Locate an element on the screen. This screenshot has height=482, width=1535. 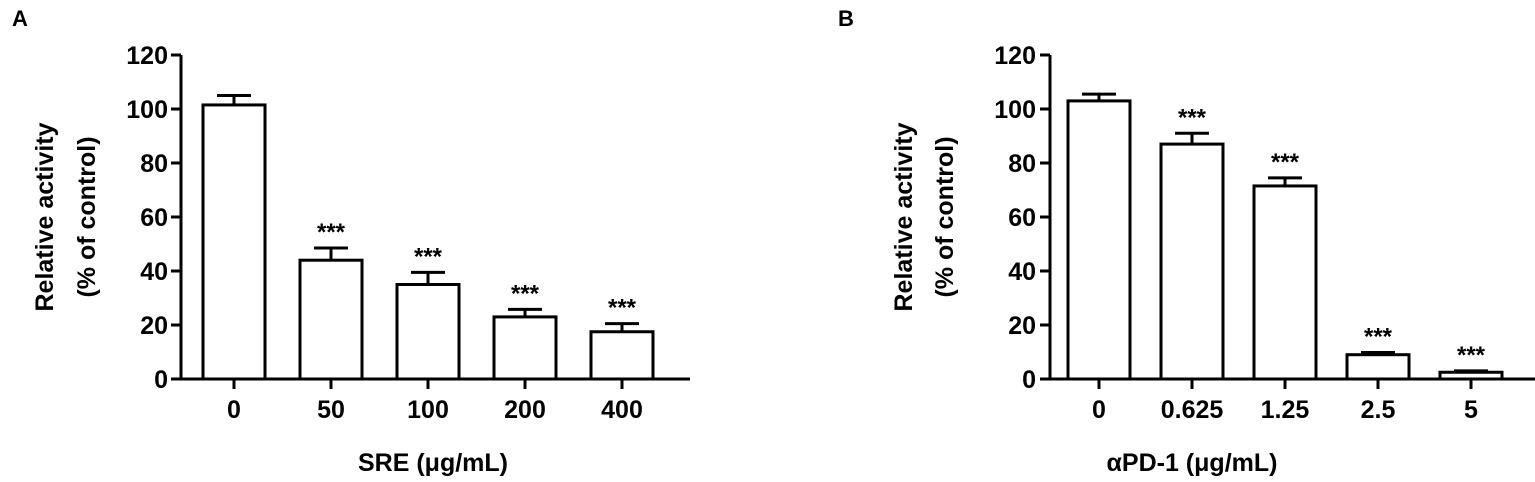
panel-label: A is located at coordinates (20, 18).